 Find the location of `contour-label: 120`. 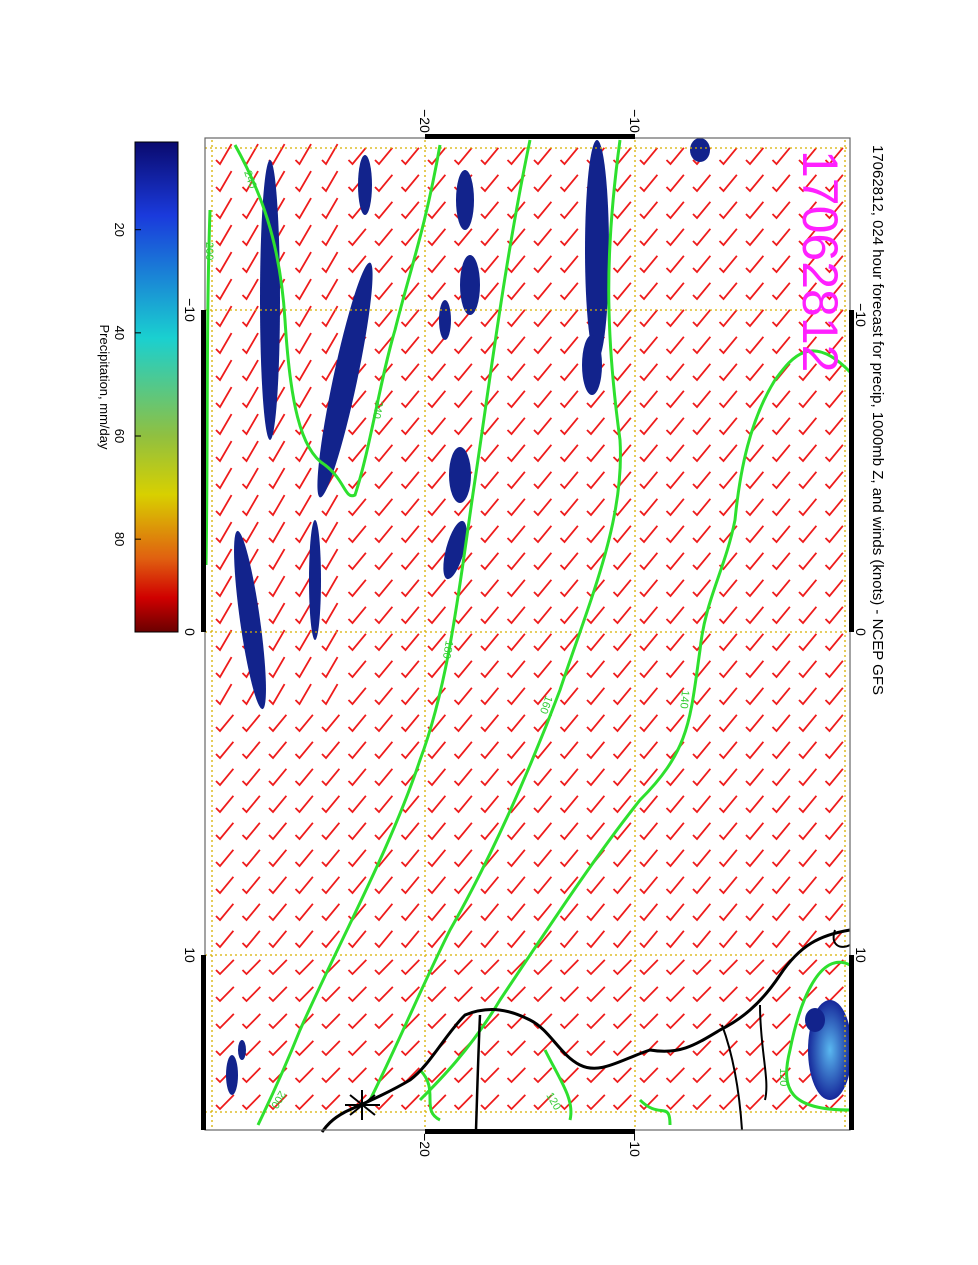

contour-label: 120 is located at coordinates (553, 1102).